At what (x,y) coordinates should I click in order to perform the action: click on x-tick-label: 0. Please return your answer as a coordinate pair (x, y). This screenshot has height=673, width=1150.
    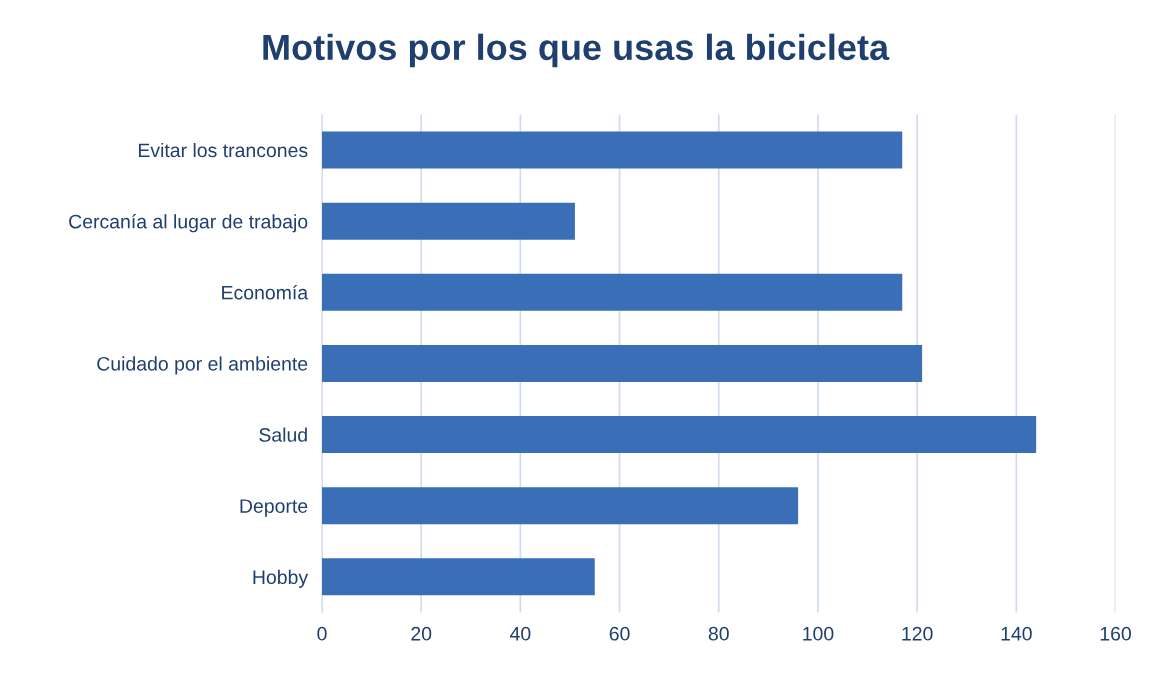
    Looking at the image, I should click on (322, 633).